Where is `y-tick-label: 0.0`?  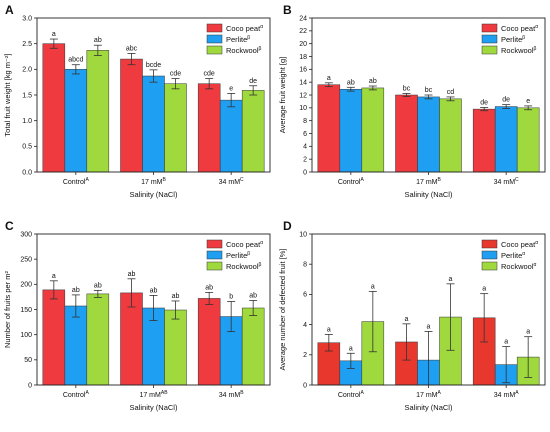
y-tick-label: 0.0 is located at coordinates (27, 172).